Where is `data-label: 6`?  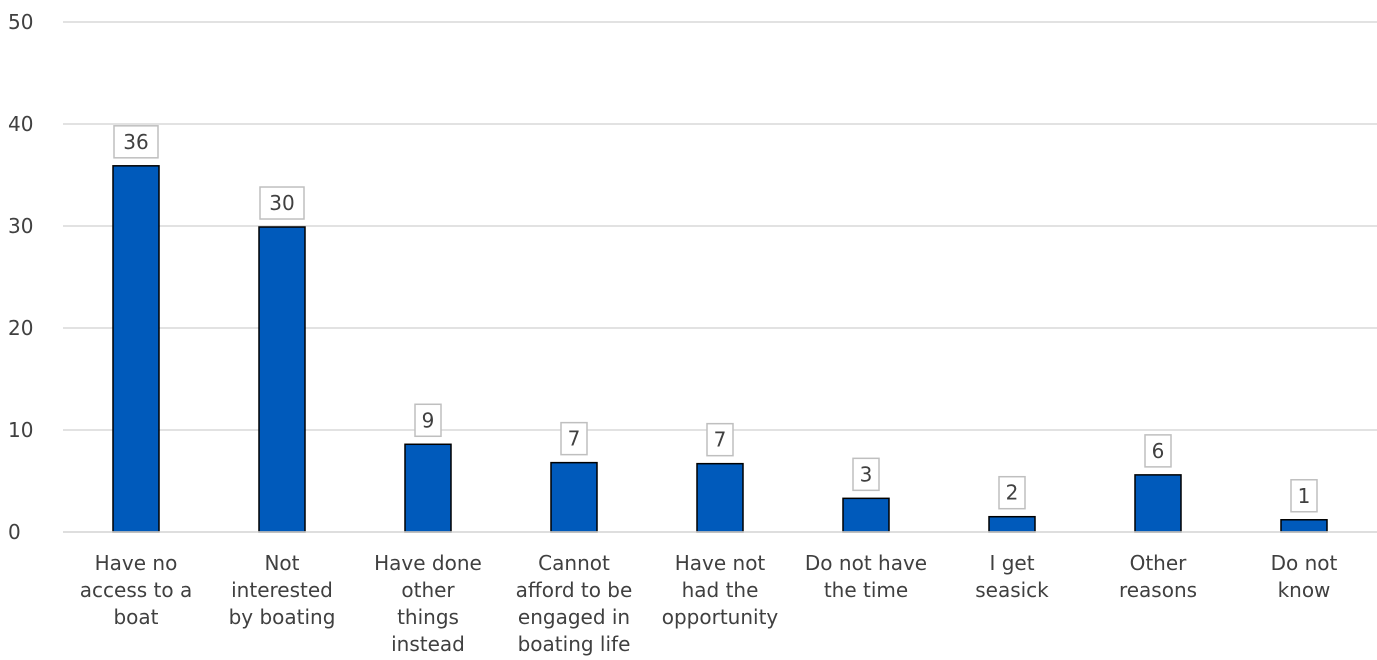
data-label: 6 is located at coordinates (1158, 451).